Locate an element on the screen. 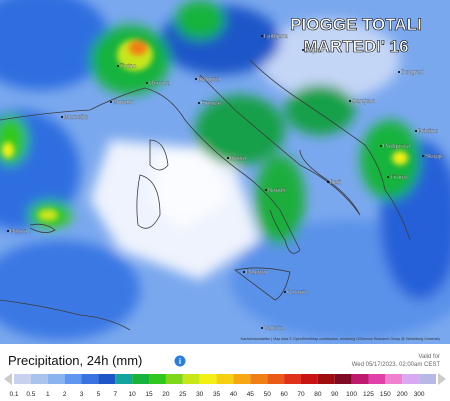 The width and height of the screenshot is (450, 401). city-label: Sarajevo is located at coordinates (364, 102).